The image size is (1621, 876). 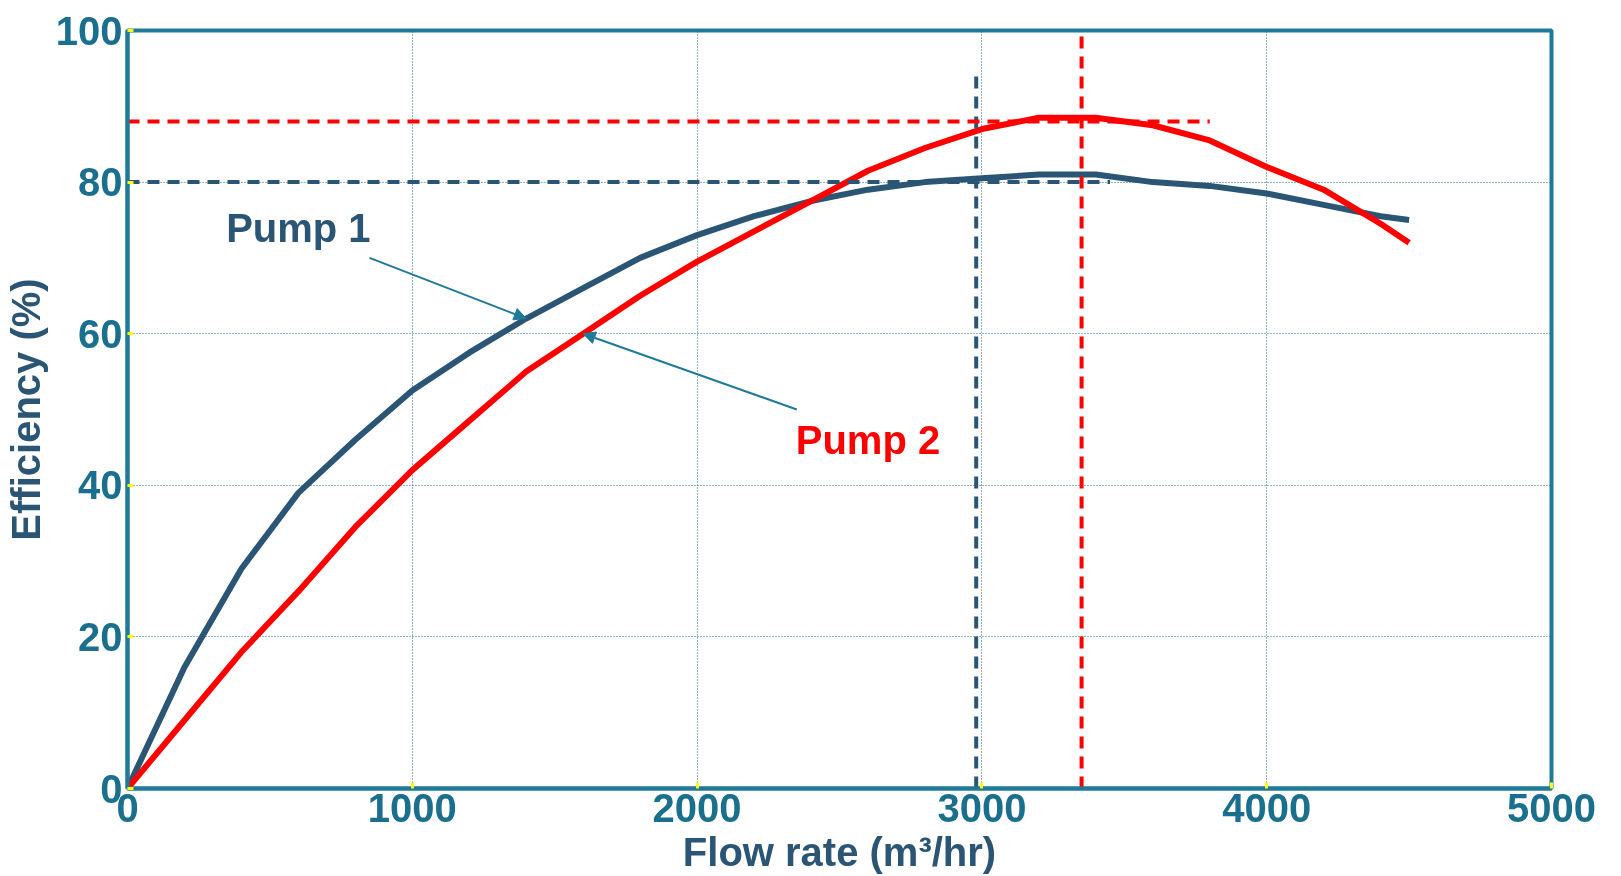 I want to click on x-tick-label: 4000, so click(x=1267, y=807).